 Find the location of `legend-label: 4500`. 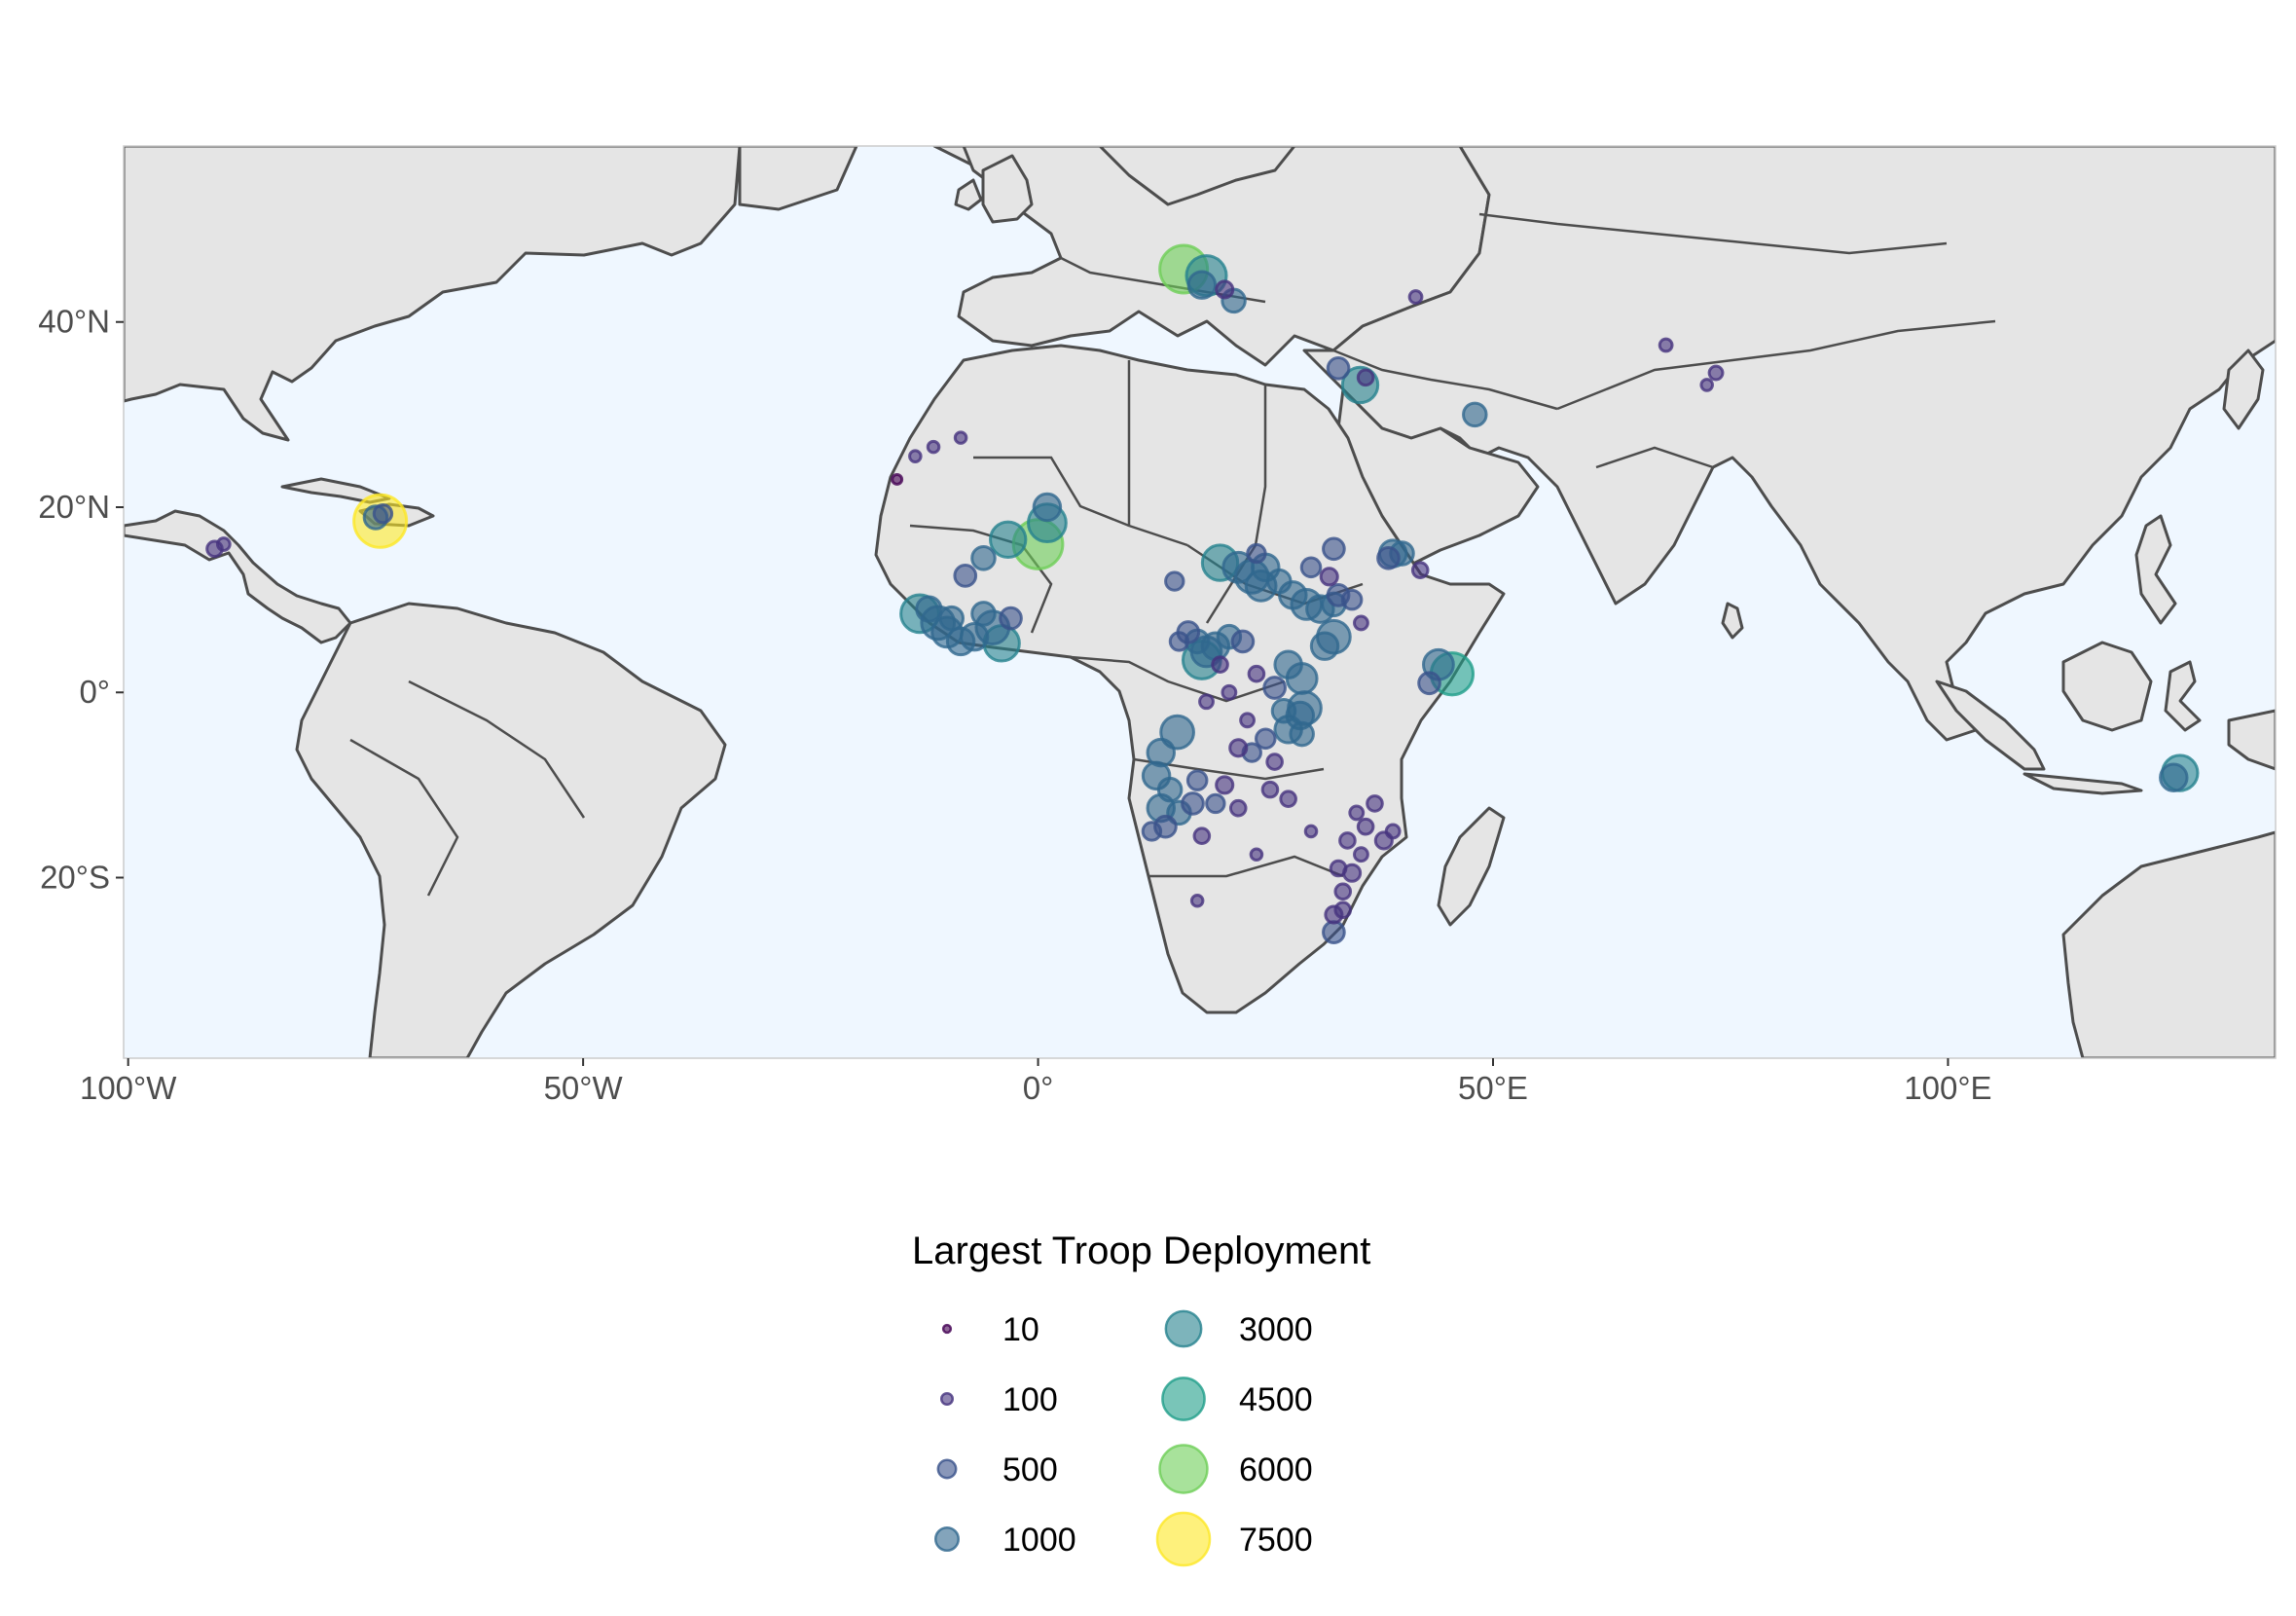

legend-label: 4500 is located at coordinates (1276, 1399).